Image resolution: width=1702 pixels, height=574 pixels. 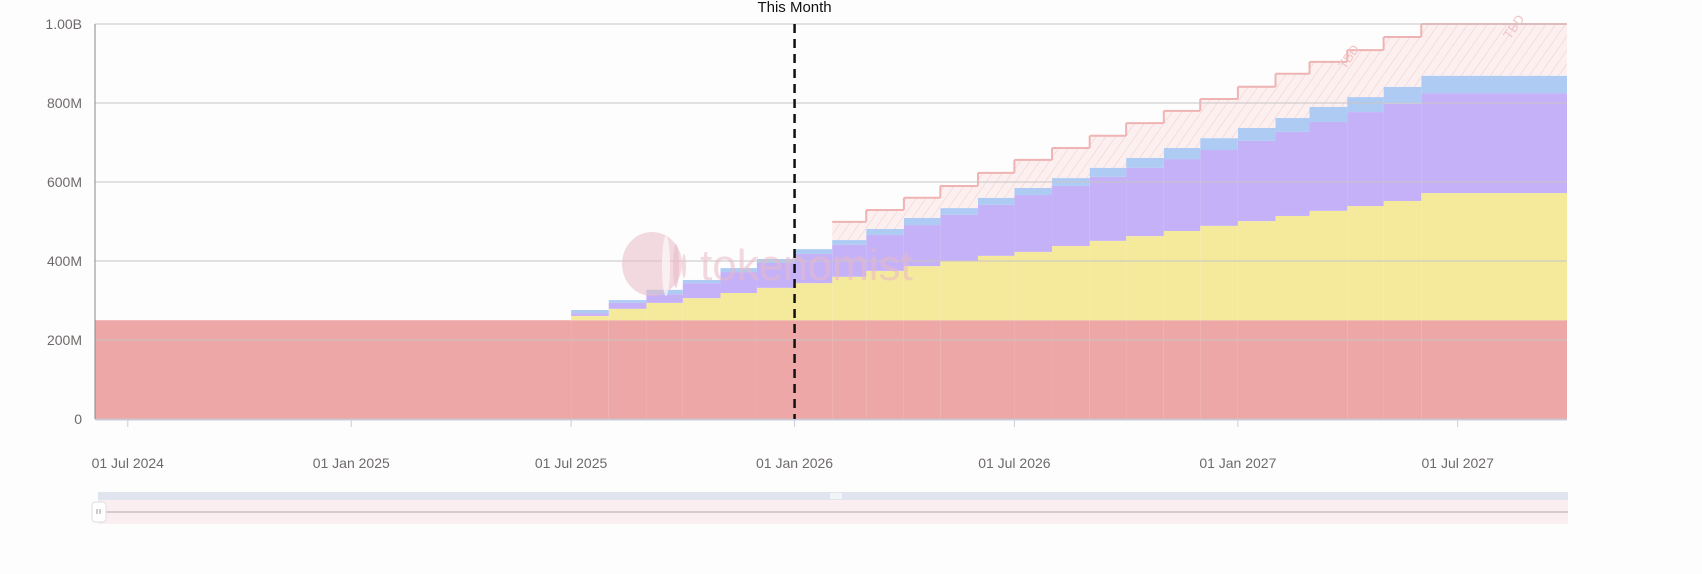 I want to click on y-tick-label: 600M, so click(x=64, y=182).